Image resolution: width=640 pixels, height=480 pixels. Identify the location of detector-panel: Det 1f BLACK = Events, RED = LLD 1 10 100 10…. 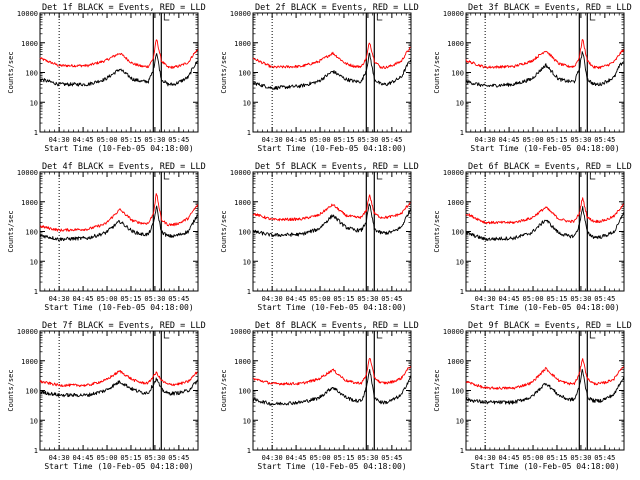
(106, 78).